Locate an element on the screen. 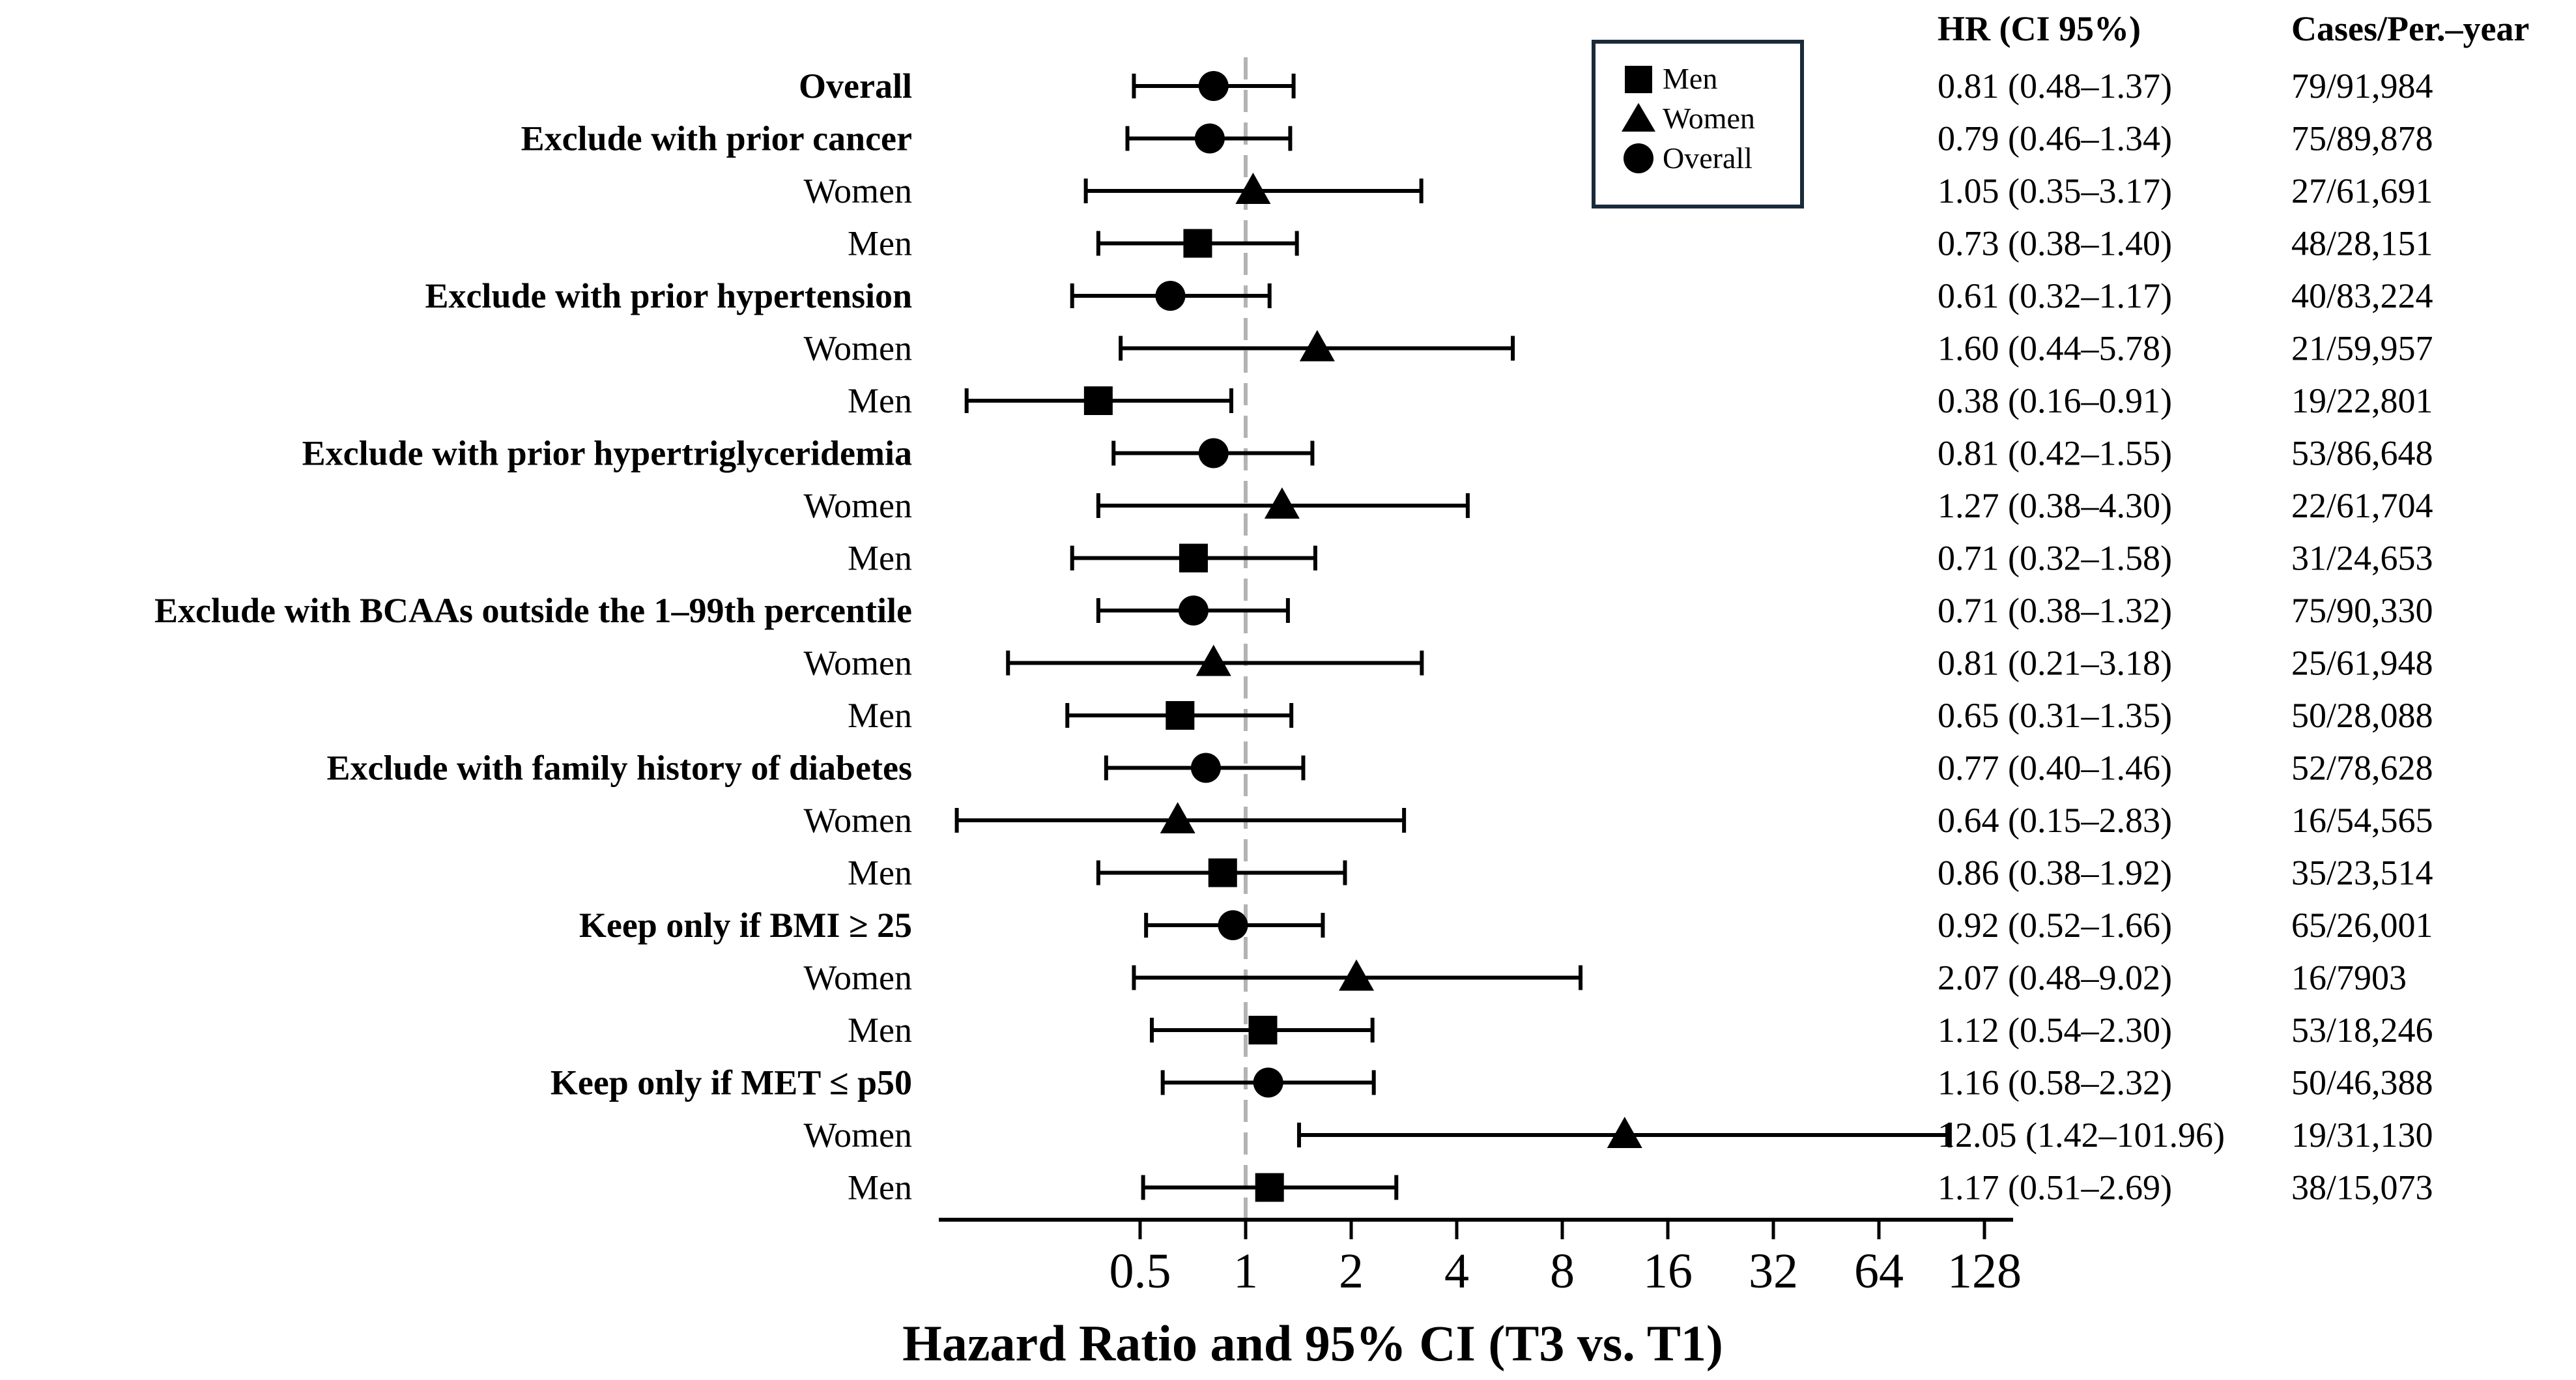 This screenshot has width=2576, height=1380. row-label: Keep only if MET ≤ p50 is located at coordinates (732, 1082).